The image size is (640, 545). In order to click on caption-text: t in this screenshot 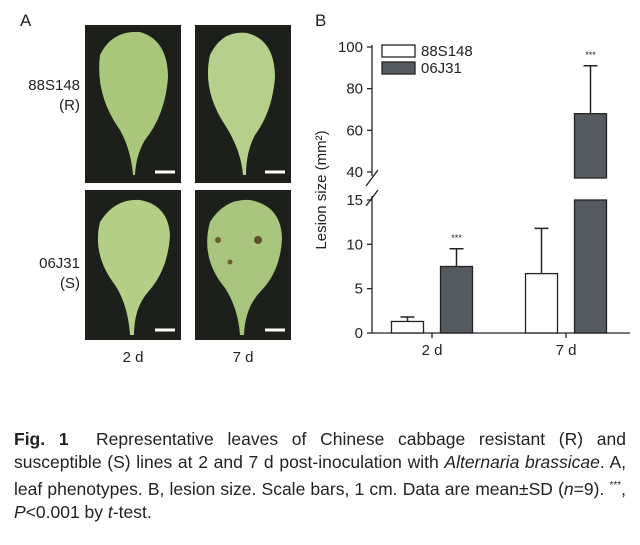, I will do `click(110, 511)`.